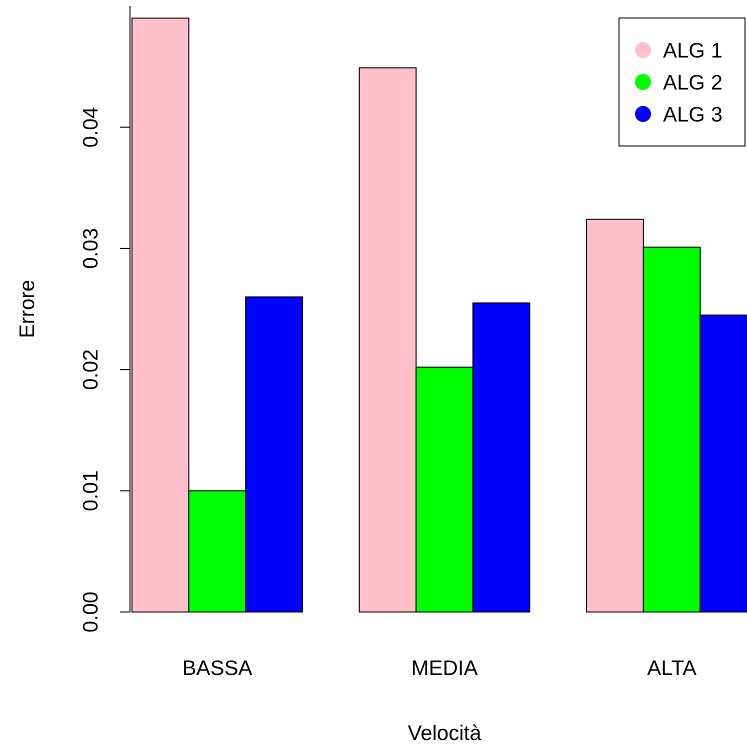 This screenshot has width=747, height=747. I want to click on x-tick-label: BASSA, so click(217, 668).